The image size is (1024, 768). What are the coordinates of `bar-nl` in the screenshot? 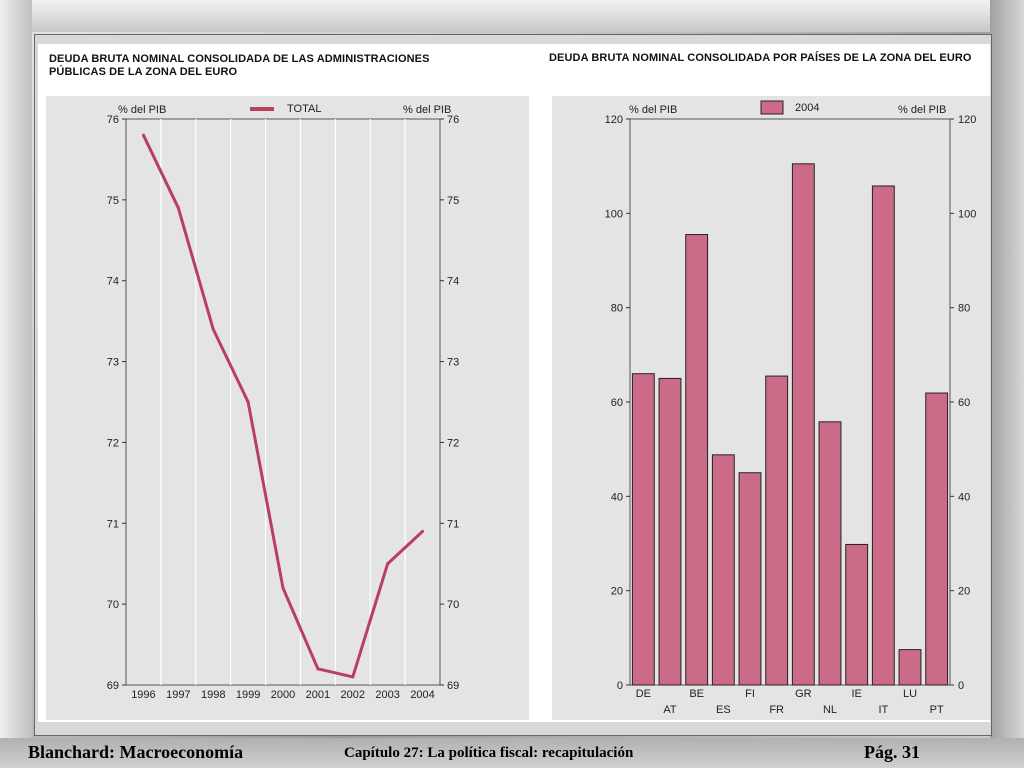 It's located at (830, 553).